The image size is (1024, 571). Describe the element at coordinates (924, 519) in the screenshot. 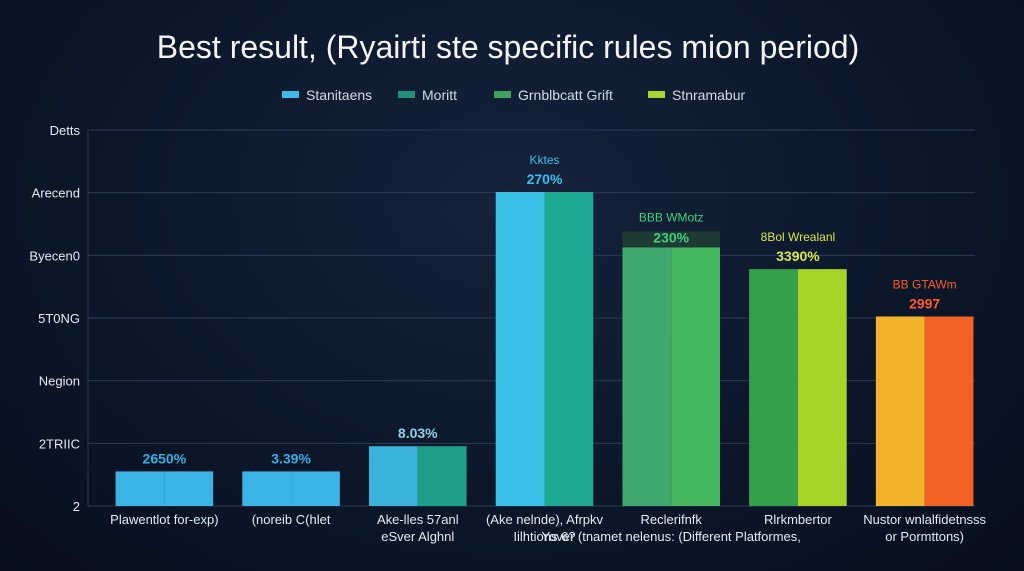

I see `x-tick-label: Nustor wnlalfidetnsss` at that location.